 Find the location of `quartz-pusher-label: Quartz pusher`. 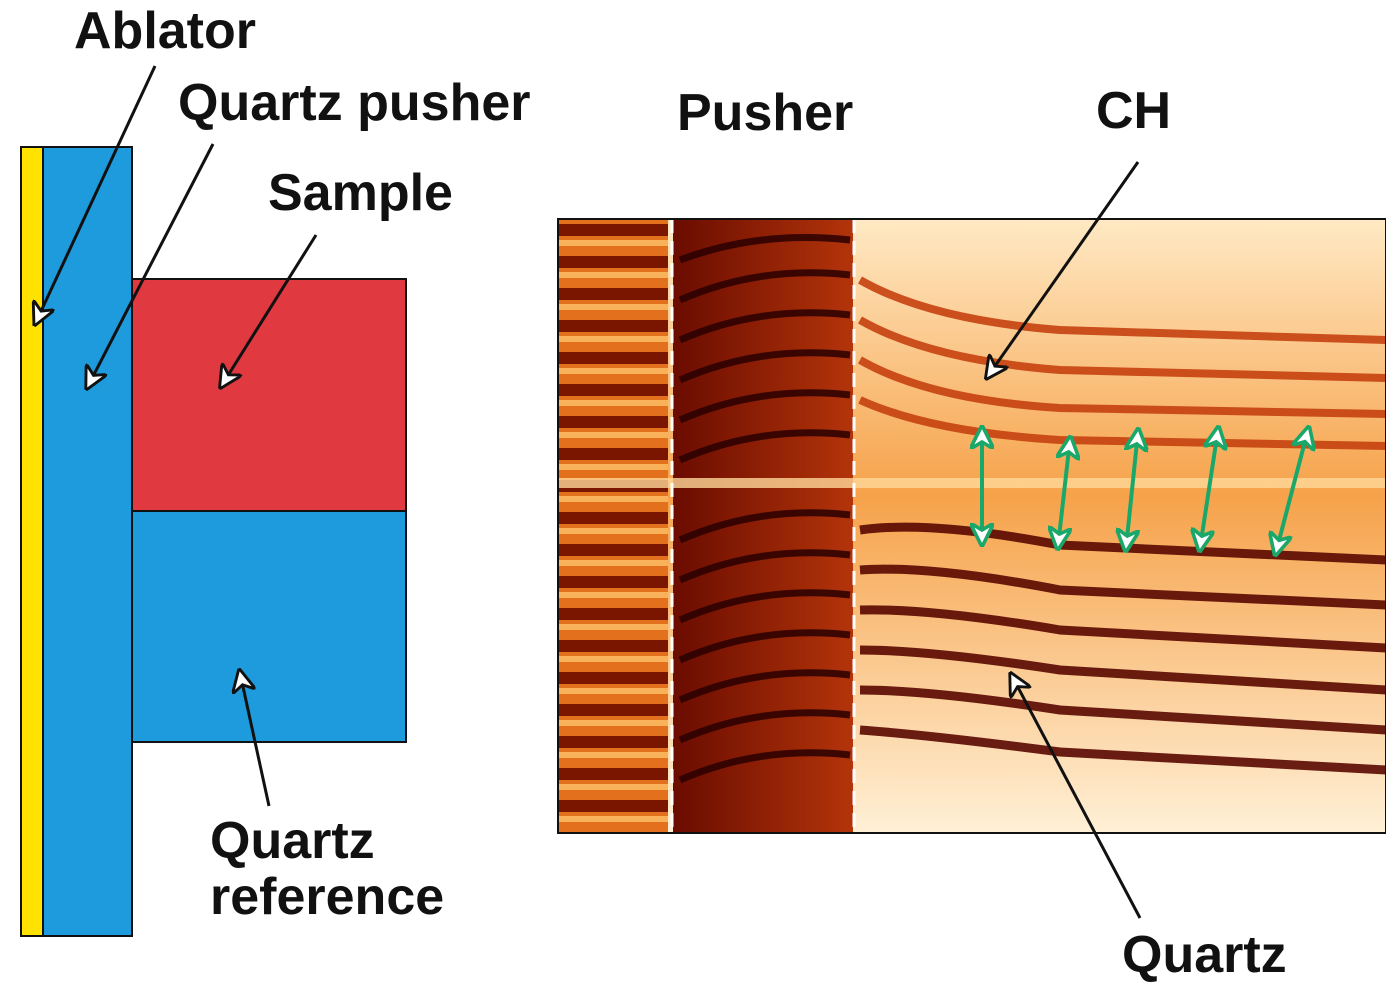

quartz-pusher-label: Quartz pusher is located at coordinates (354, 103).